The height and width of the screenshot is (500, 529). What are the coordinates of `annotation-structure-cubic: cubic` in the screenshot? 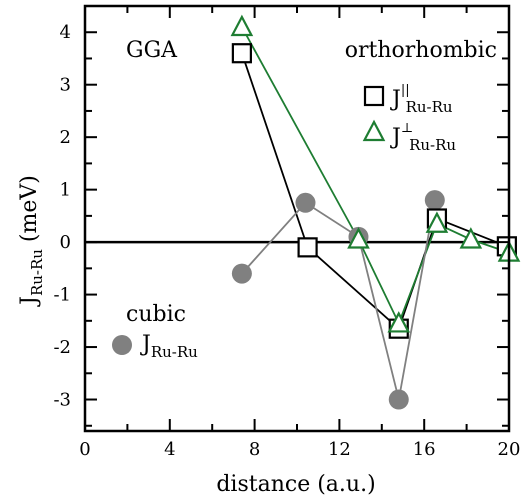 It's located at (156, 314).